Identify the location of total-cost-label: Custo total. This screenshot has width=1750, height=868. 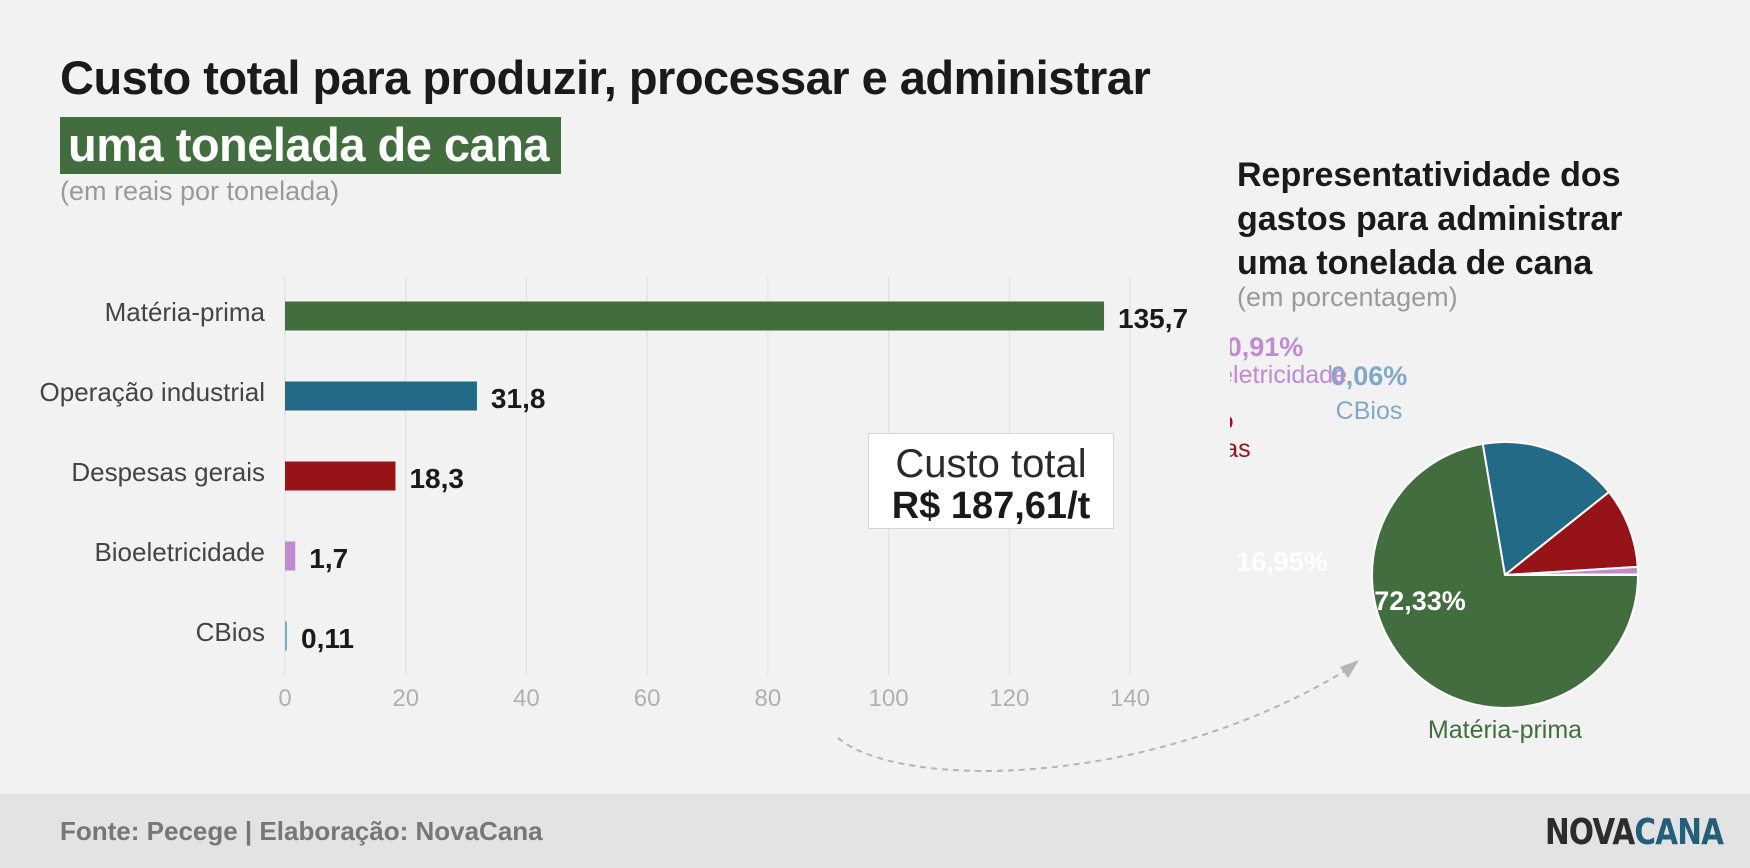
(991, 464).